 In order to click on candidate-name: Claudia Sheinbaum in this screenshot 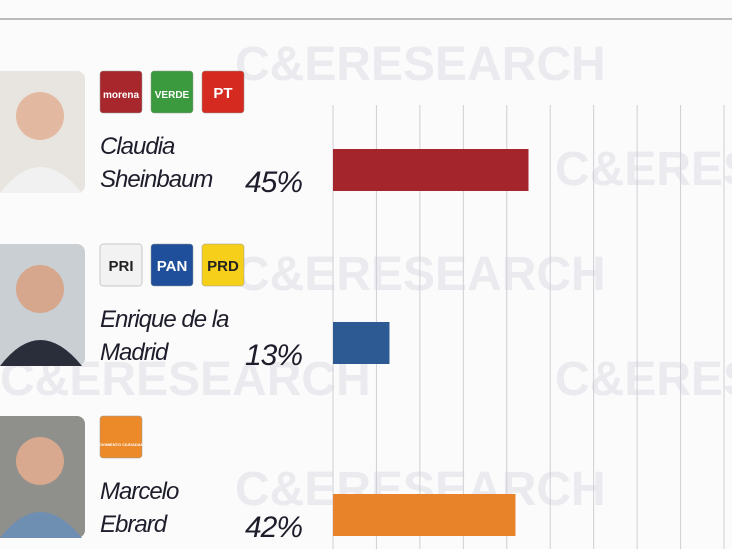, I will do `click(156, 163)`.